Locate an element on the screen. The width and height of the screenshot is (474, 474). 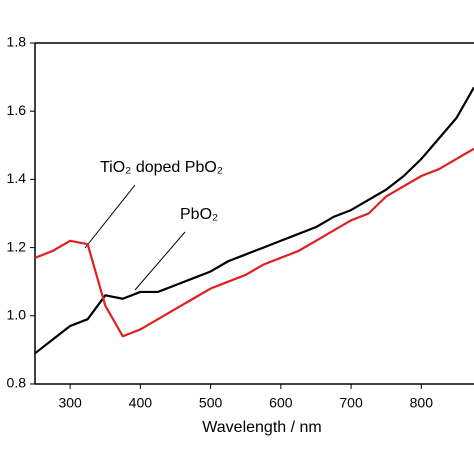
x-tick-label: 800 is located at coordinates (422, 403).